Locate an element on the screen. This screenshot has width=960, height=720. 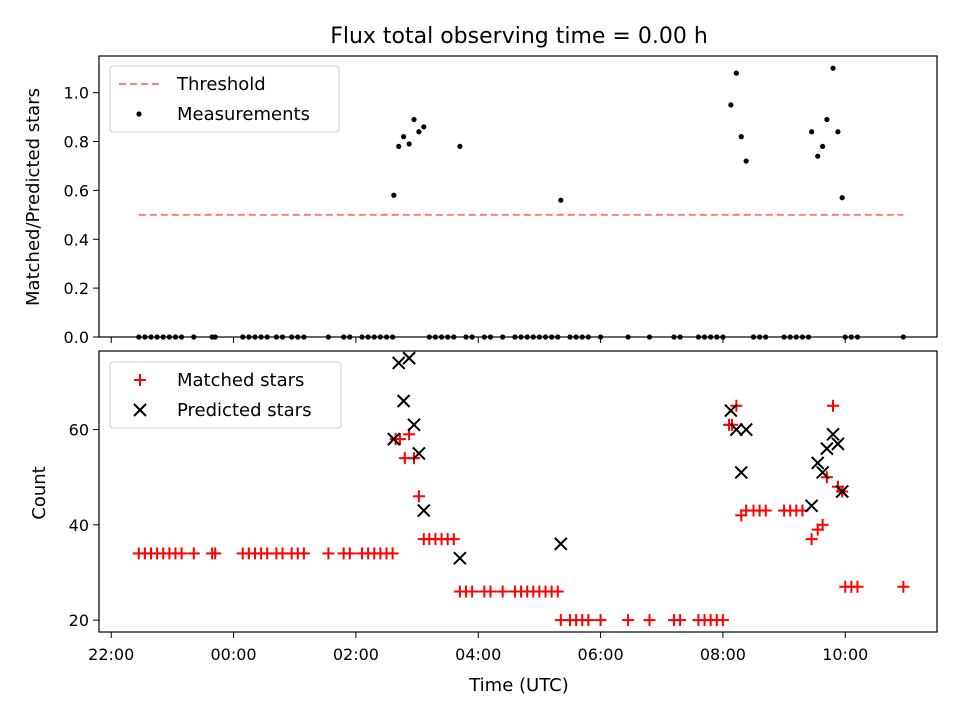
bottom-y-axis-label: Count is located at coordinates (39, 492).